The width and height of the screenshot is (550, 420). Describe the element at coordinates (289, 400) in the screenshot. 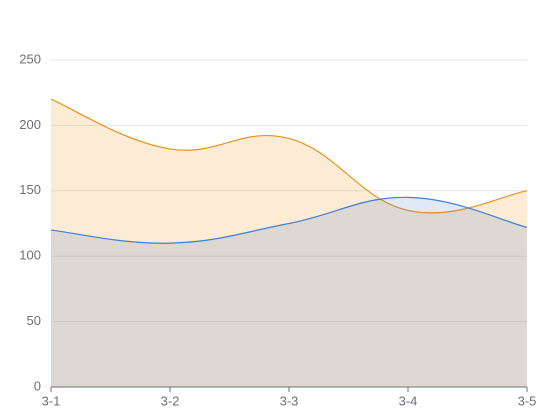

I see `x-tick-label: 3-3` at that location.